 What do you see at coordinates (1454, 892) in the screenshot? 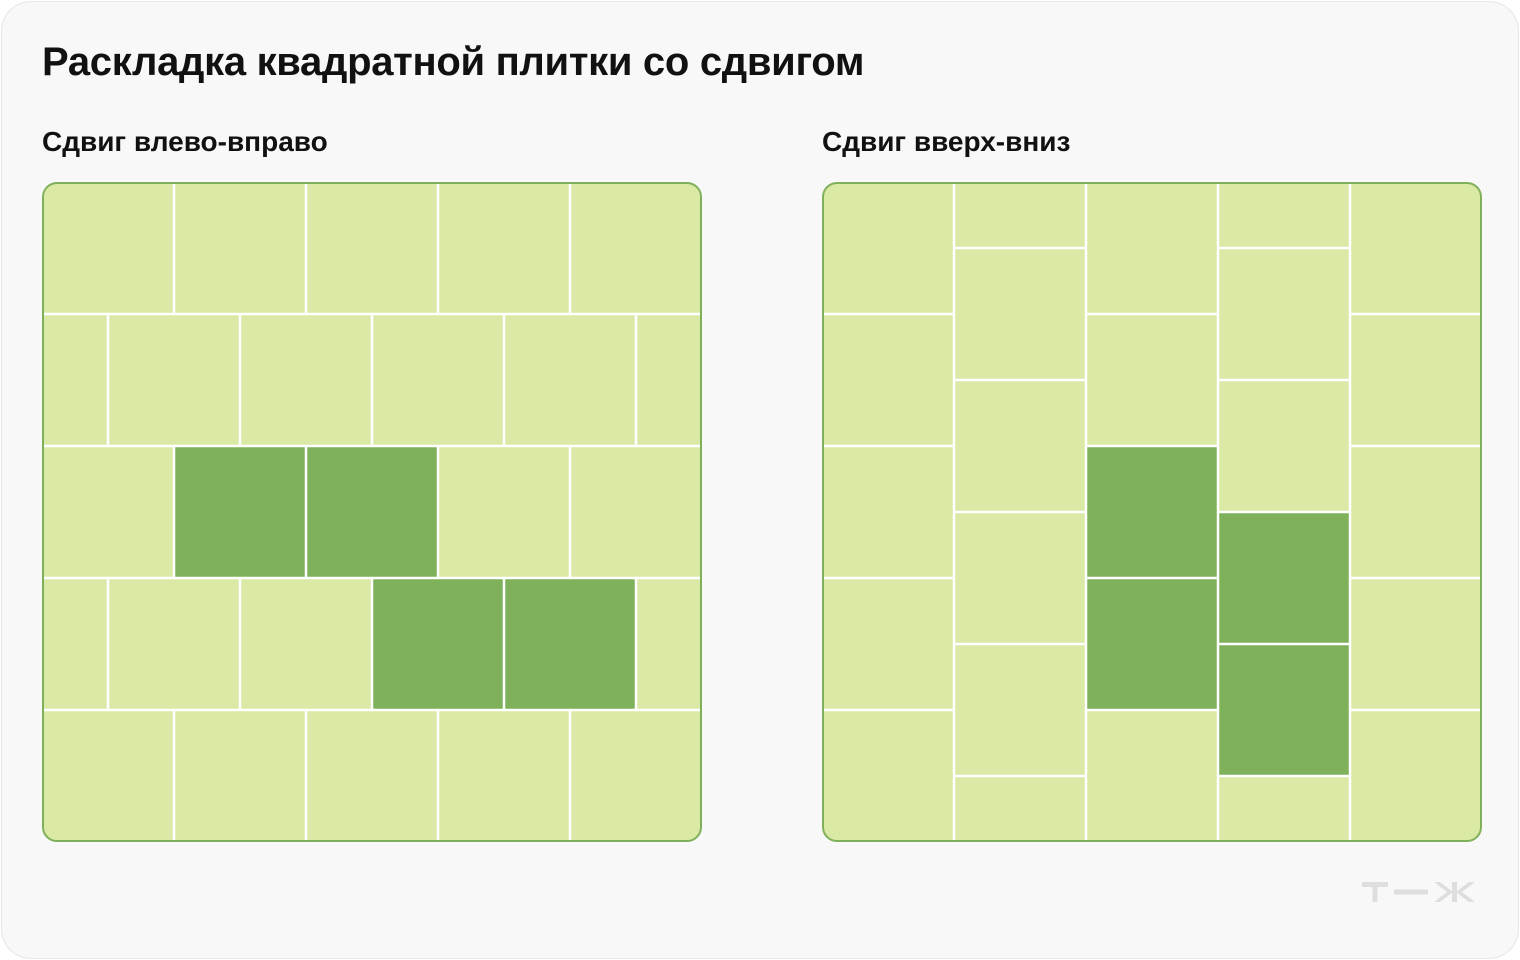
I see `logo-letter-zh-stem` at bounding box center [1454, 892].